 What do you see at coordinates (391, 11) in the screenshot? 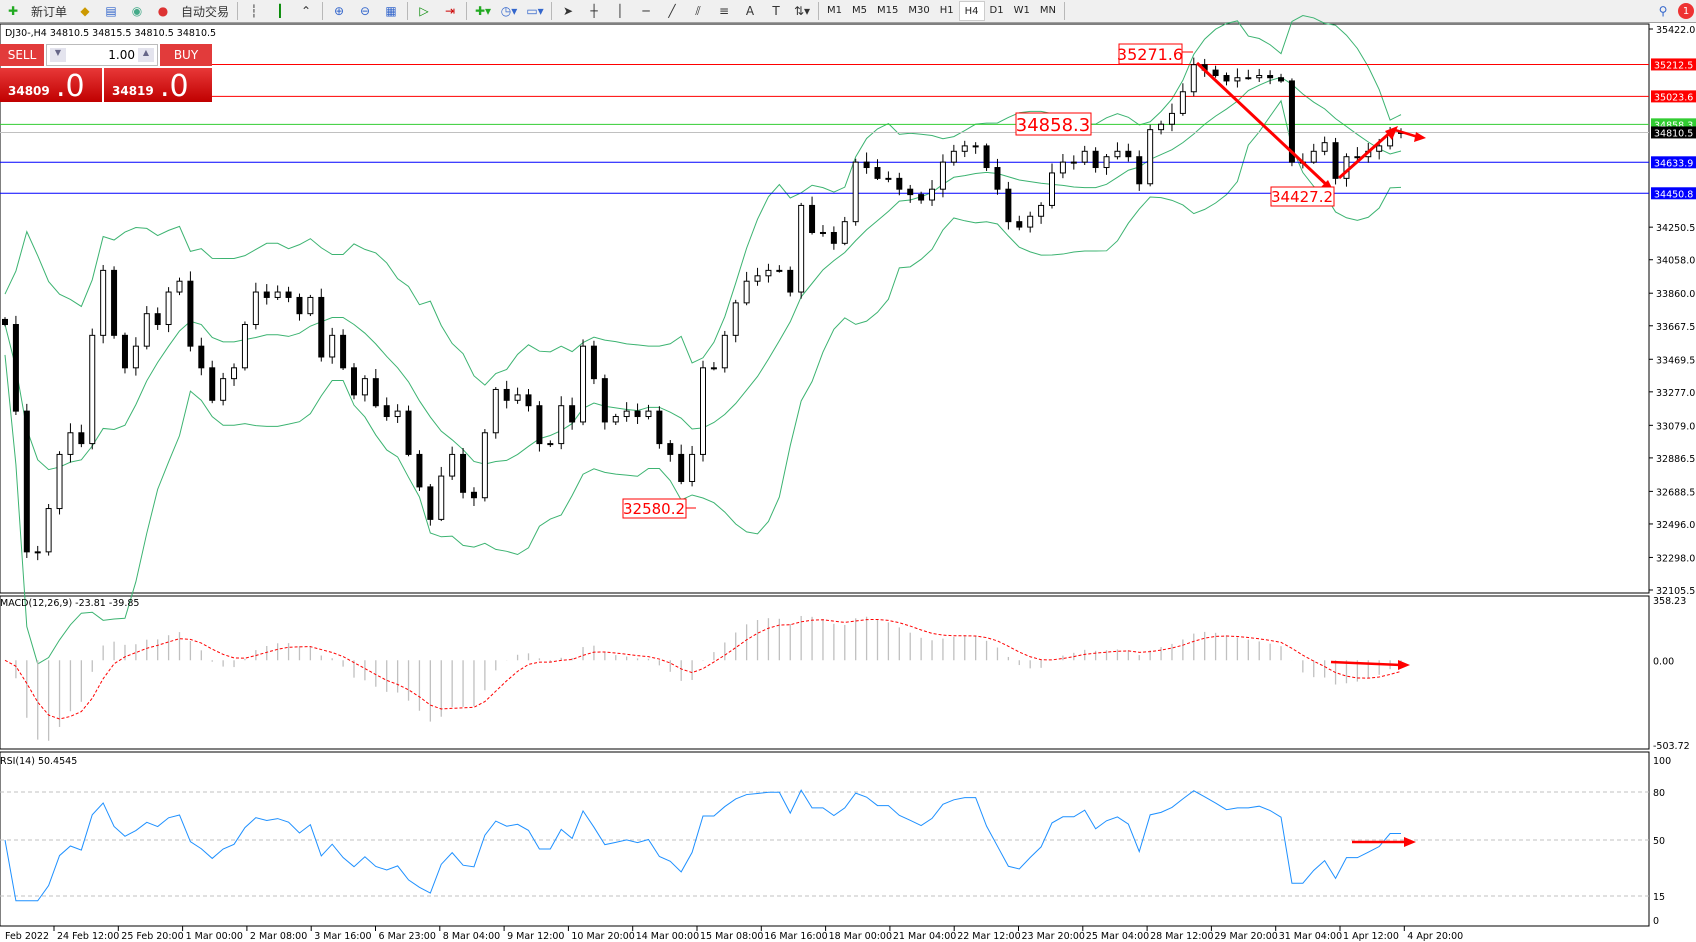
I see `tile-windows-icon: ▦` at bounding box center [391, 11].